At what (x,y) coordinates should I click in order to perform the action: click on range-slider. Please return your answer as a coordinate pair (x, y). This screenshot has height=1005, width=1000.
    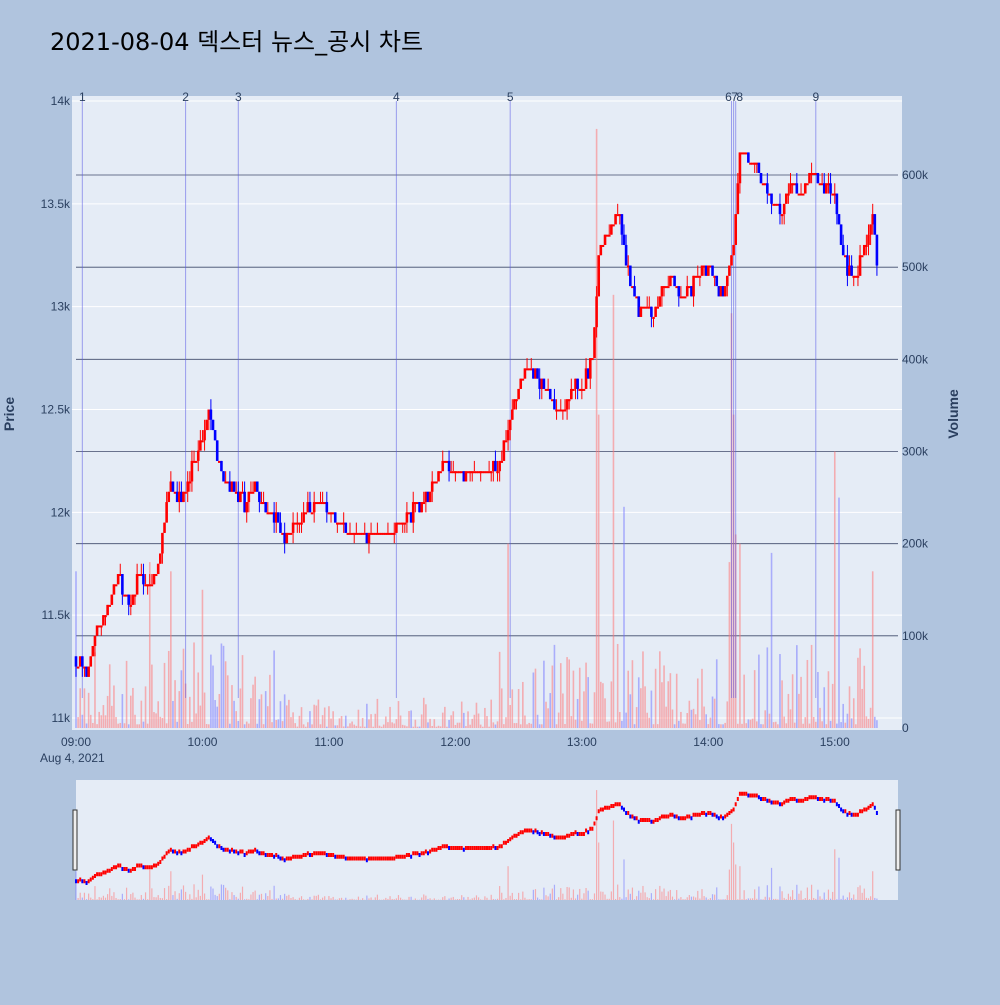
    Looking at the image, I should click on (486, 840).